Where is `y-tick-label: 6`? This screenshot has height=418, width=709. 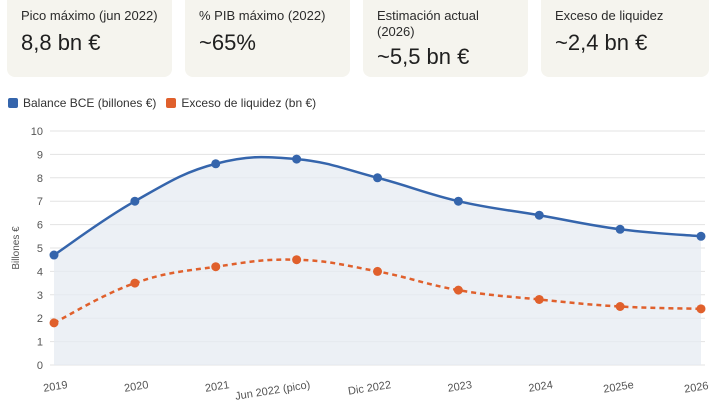 y-tick-label: 6 is located at coordinates (40, 226).